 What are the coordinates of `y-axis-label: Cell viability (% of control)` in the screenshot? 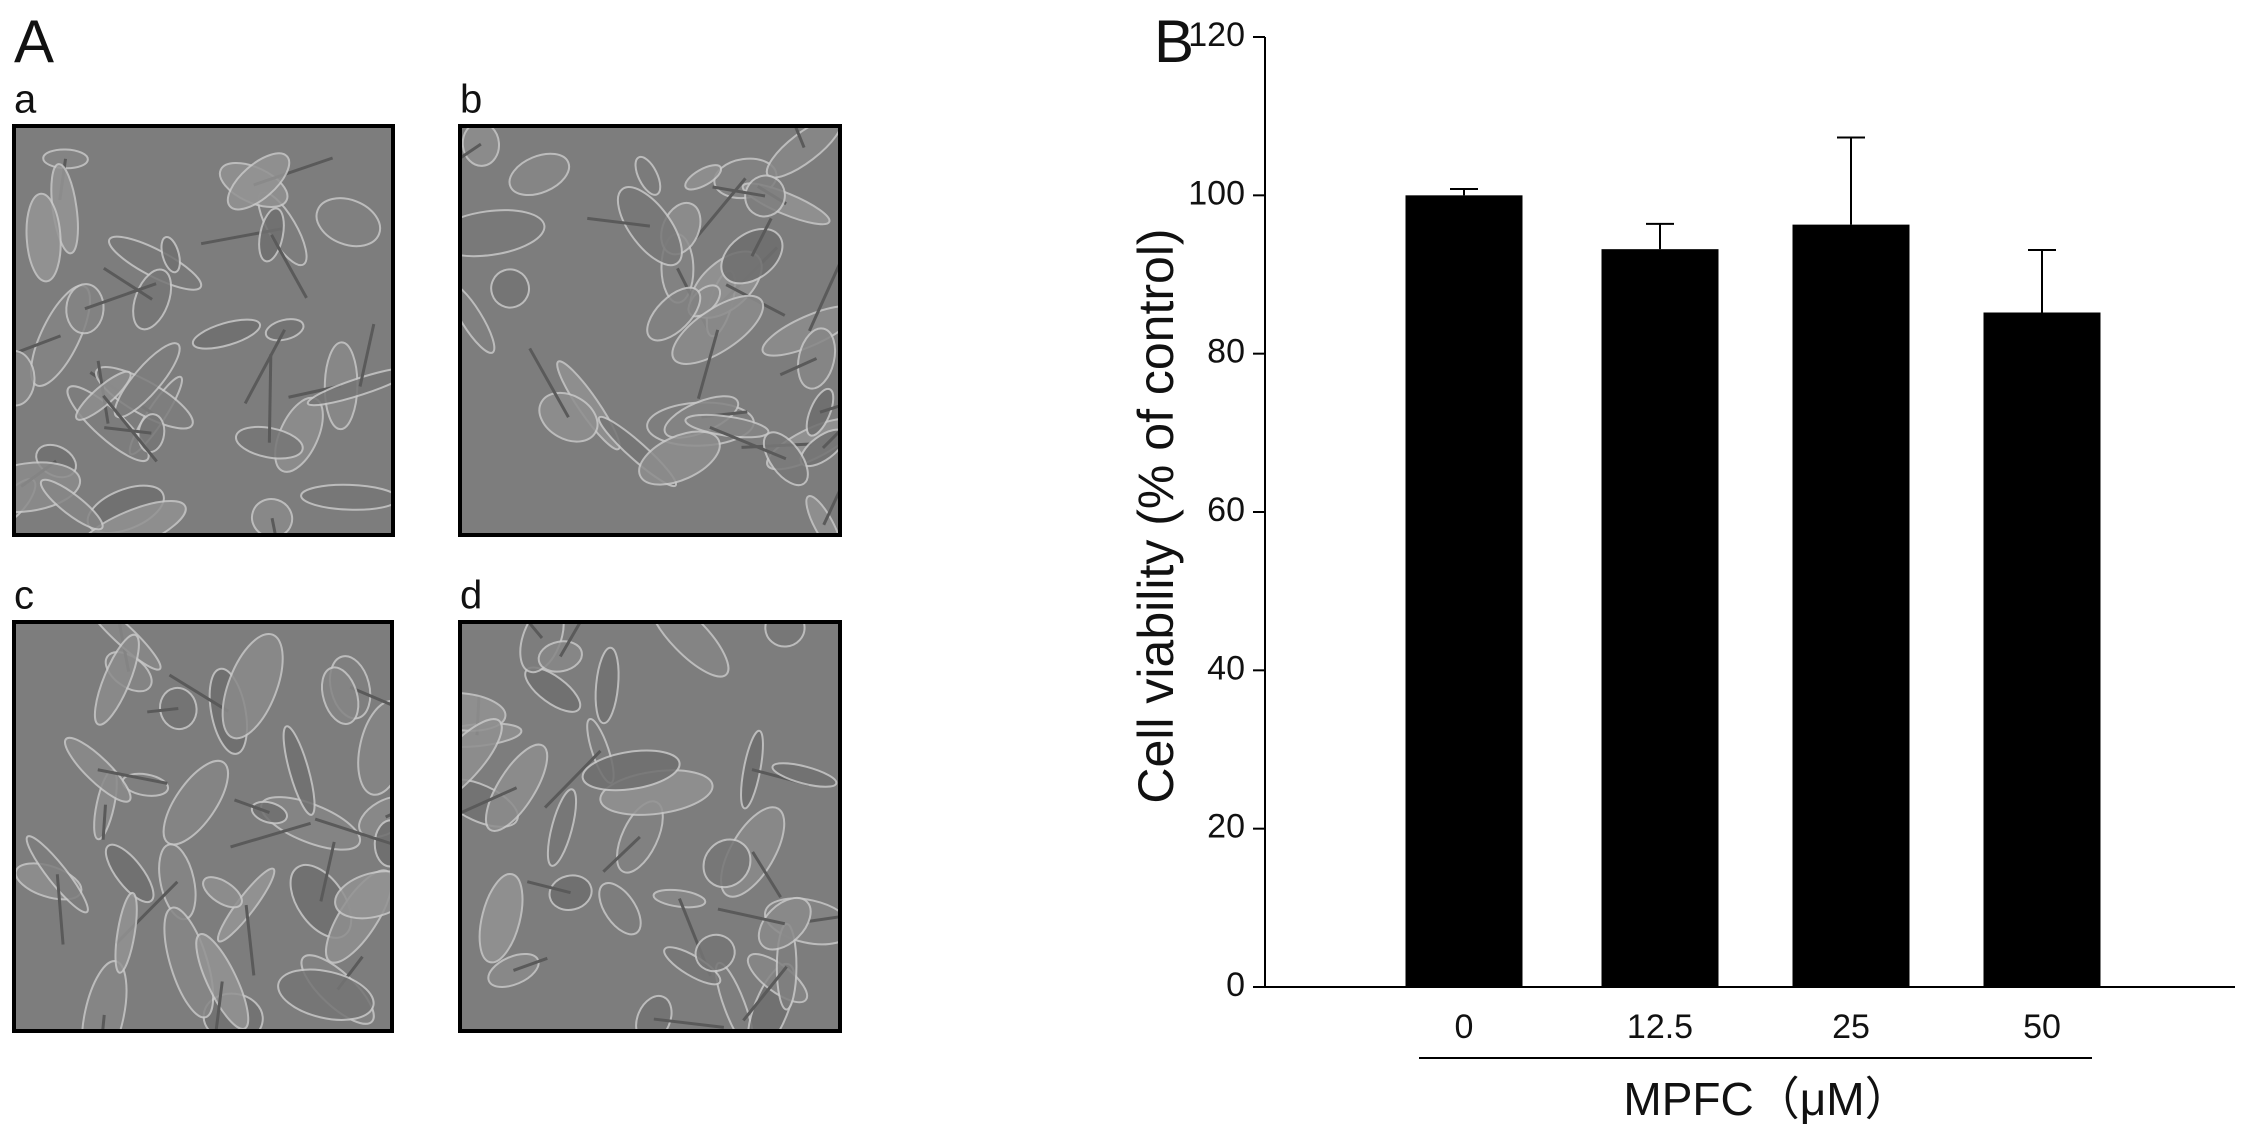 It's located at (1156, 515).